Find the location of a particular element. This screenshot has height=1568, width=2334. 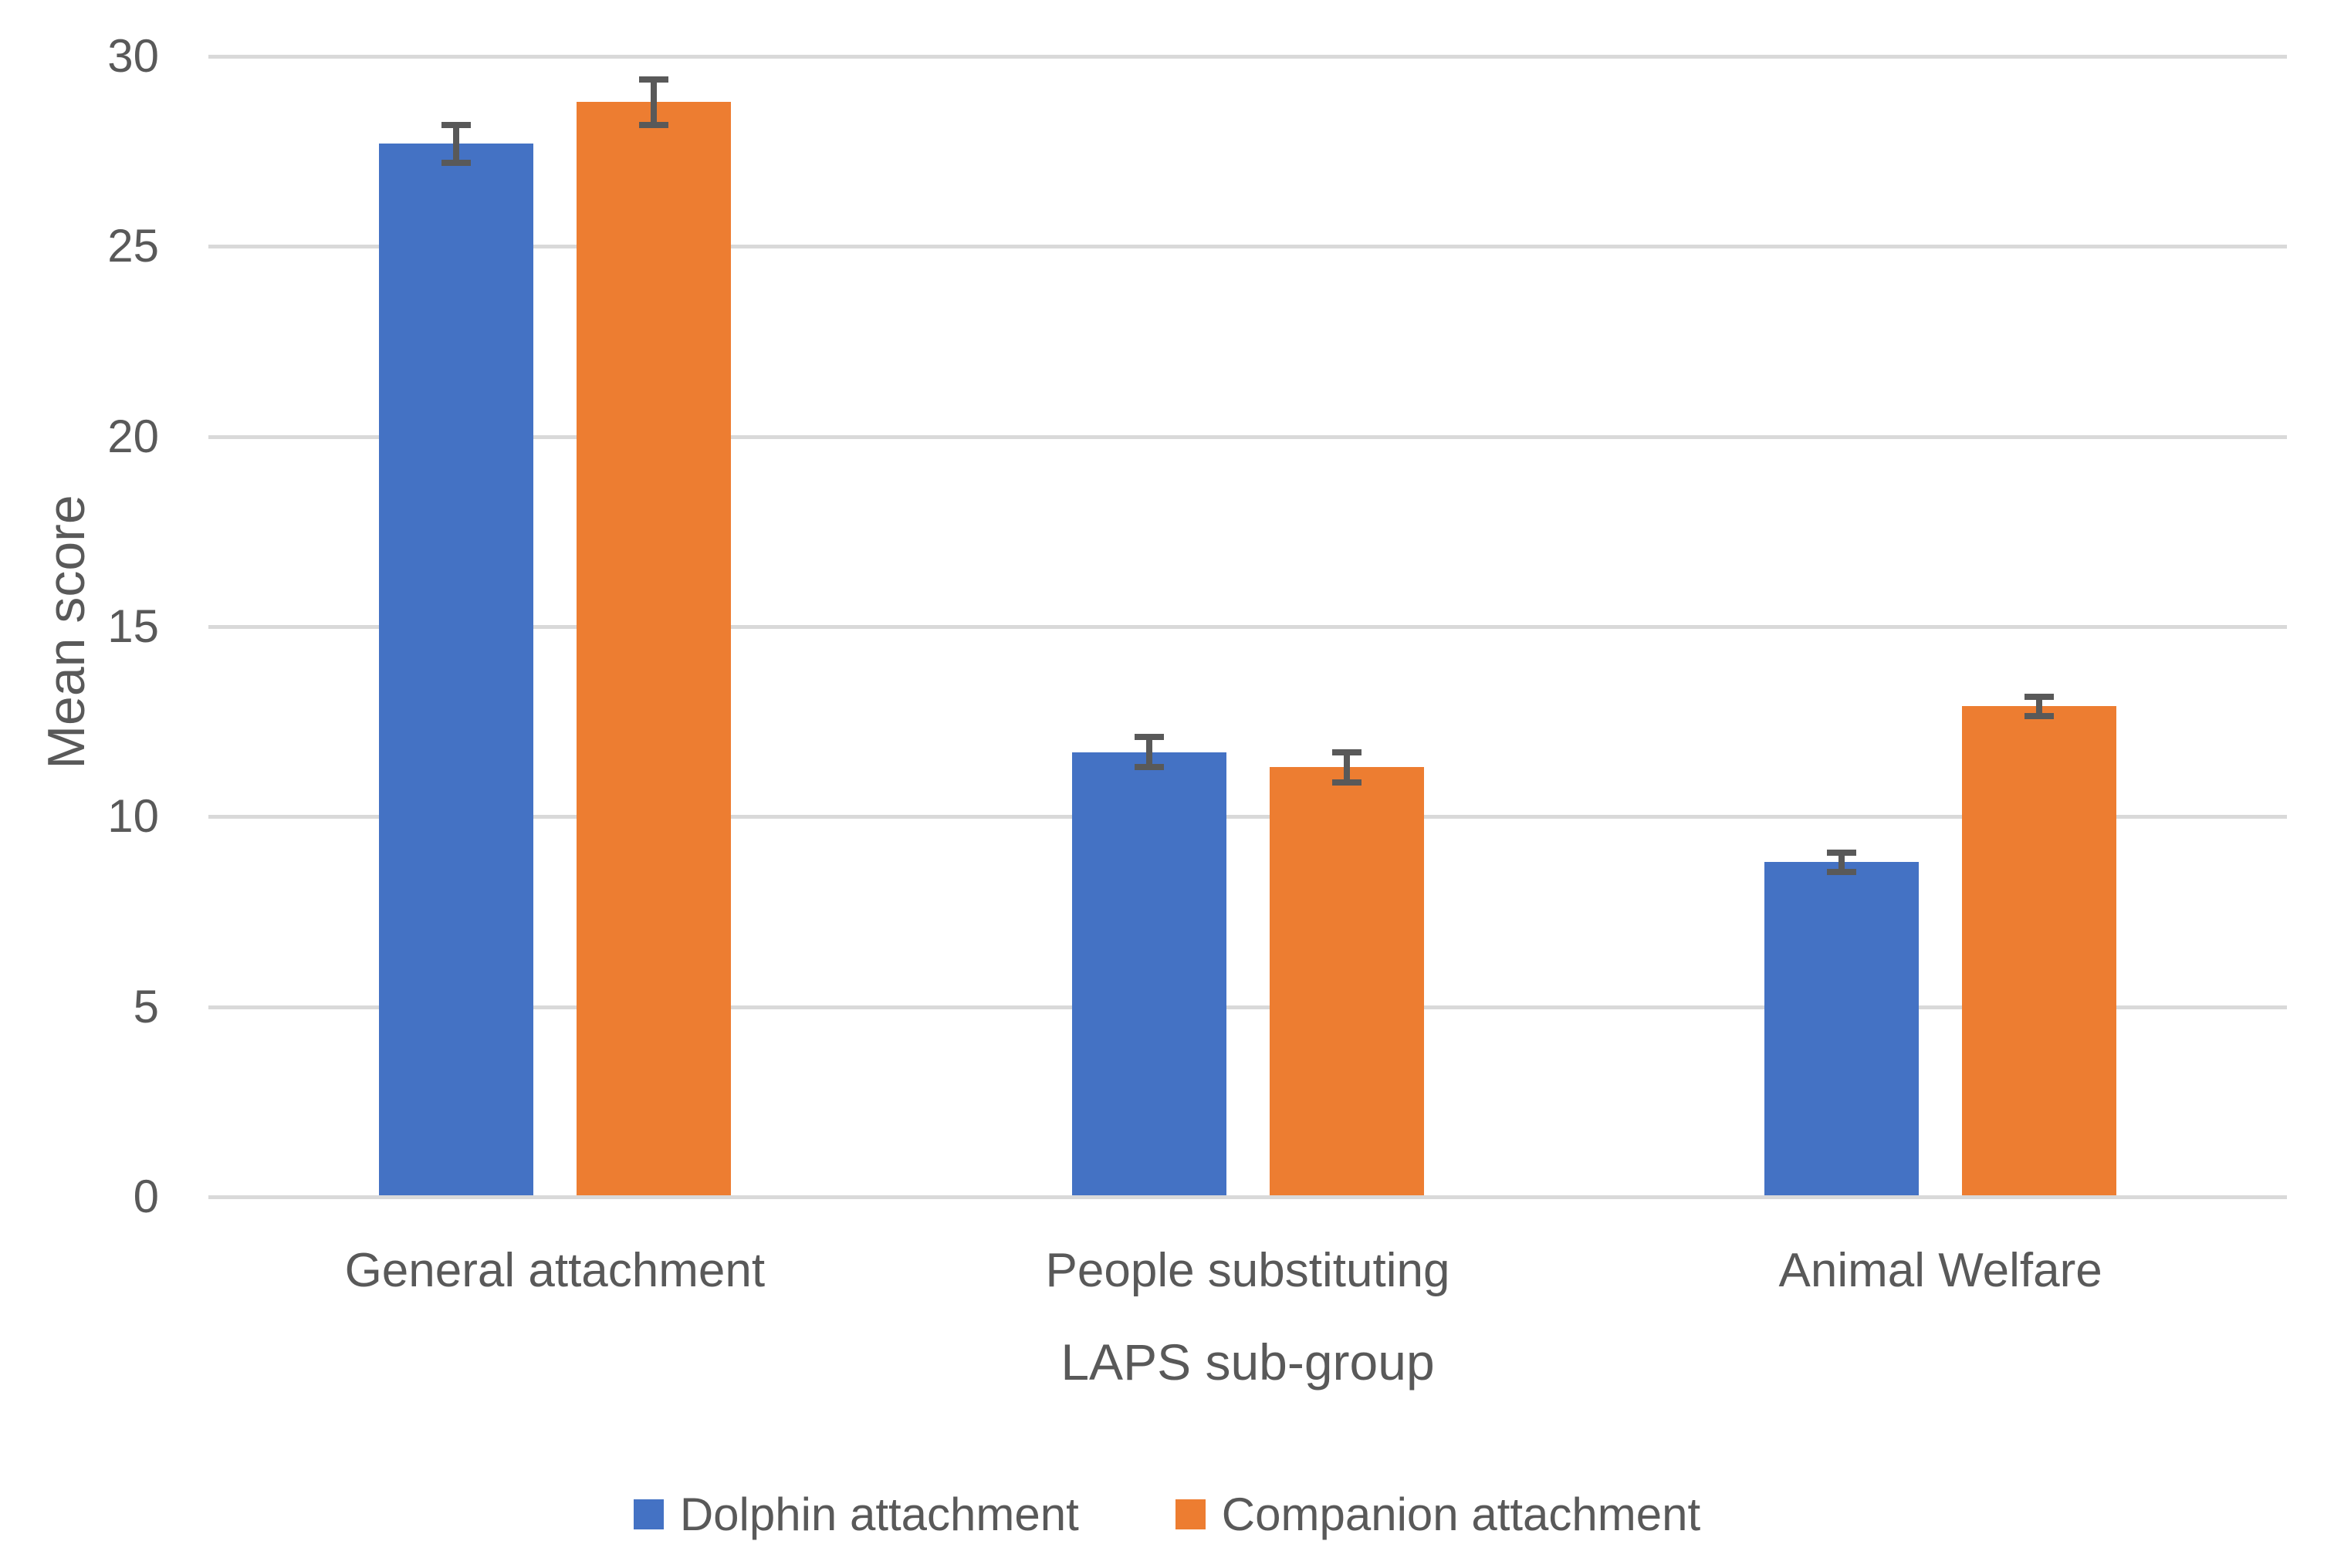

legend-swatch-companion-attachment is located at coordinates (1190, 1514).